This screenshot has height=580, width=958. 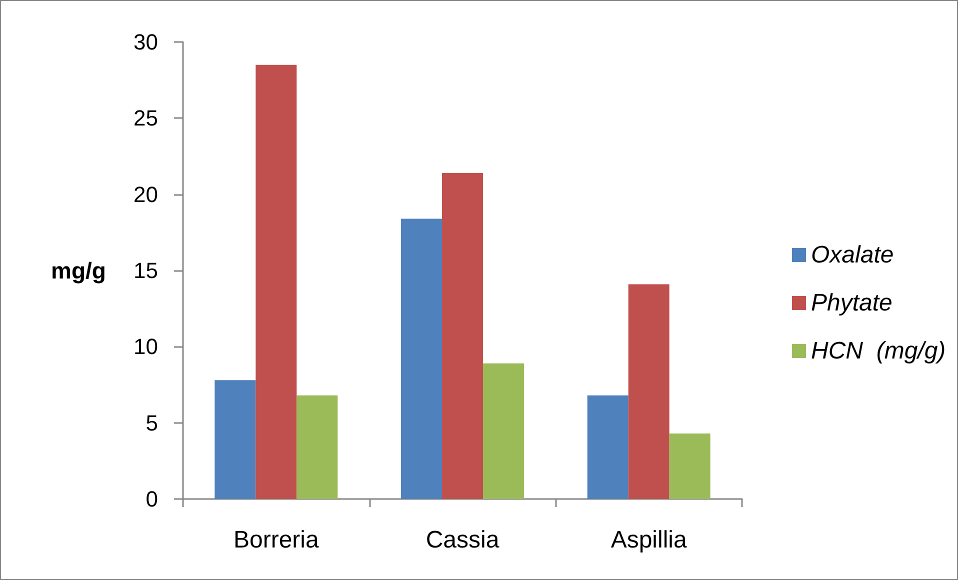 What do you see at coordinates (146, 118) in the screenshot?
I see `y-tick-label: 25` at bounding box center [146, 118].